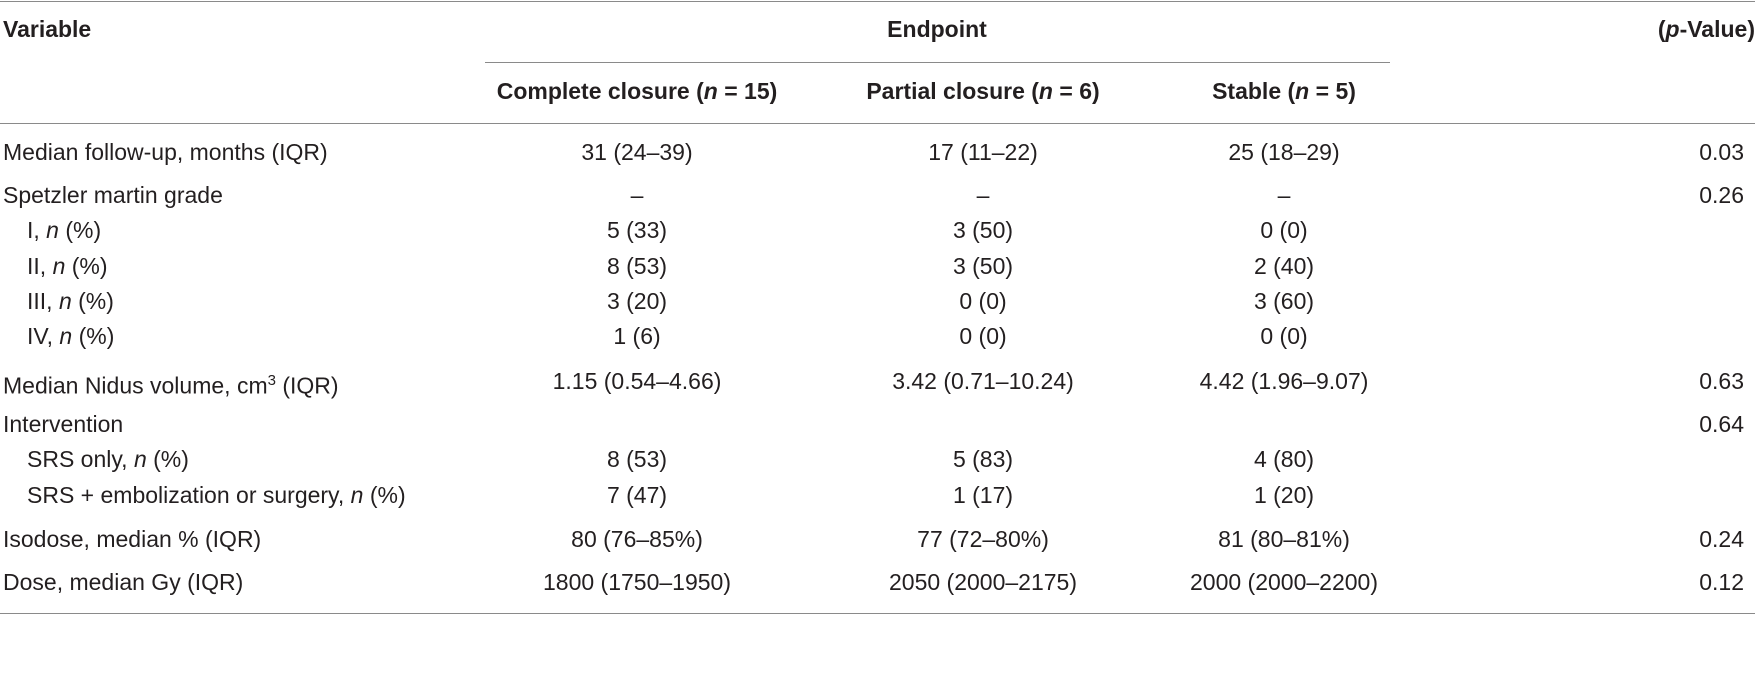  I want to click on header-variable: Variable, so click(47, 29).